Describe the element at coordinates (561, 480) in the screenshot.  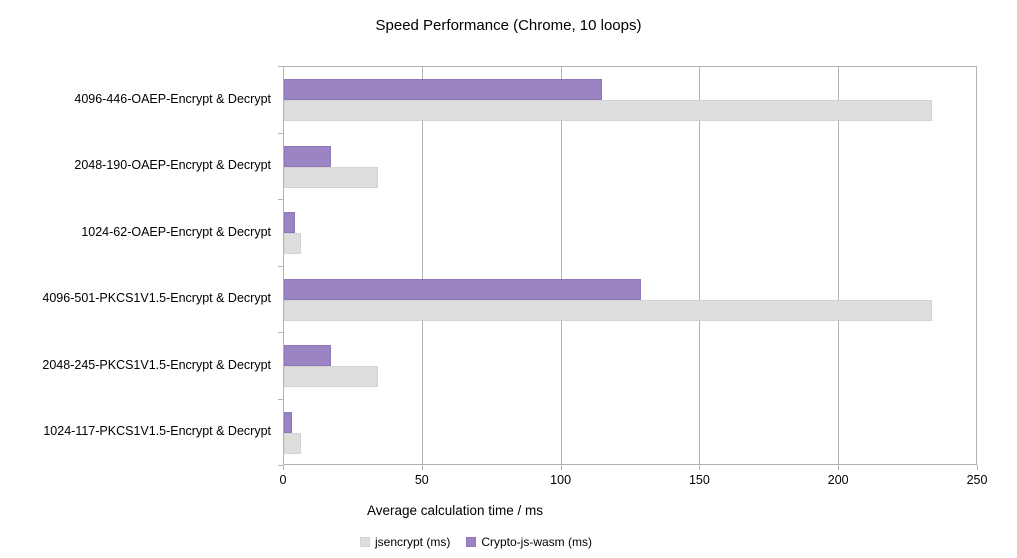
I see `x-axis-tick-label: 100` at that location.